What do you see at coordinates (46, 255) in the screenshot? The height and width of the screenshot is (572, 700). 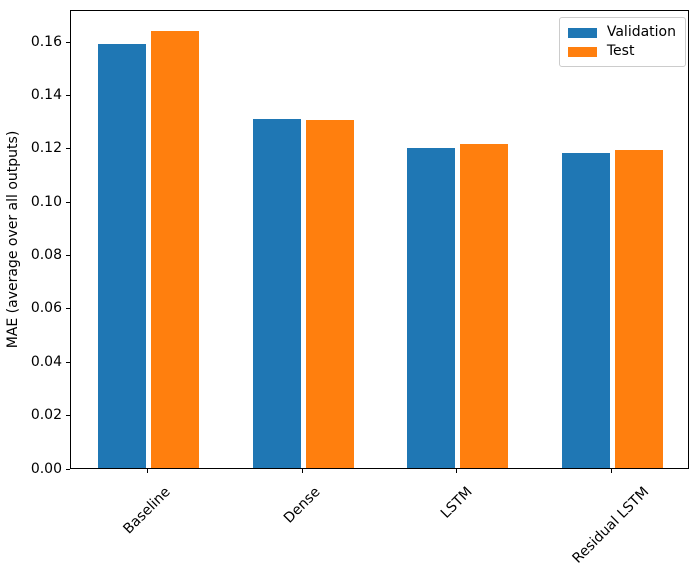 I see `y-tick-label-0.08: 0.08` at bounding box center [46, 255].